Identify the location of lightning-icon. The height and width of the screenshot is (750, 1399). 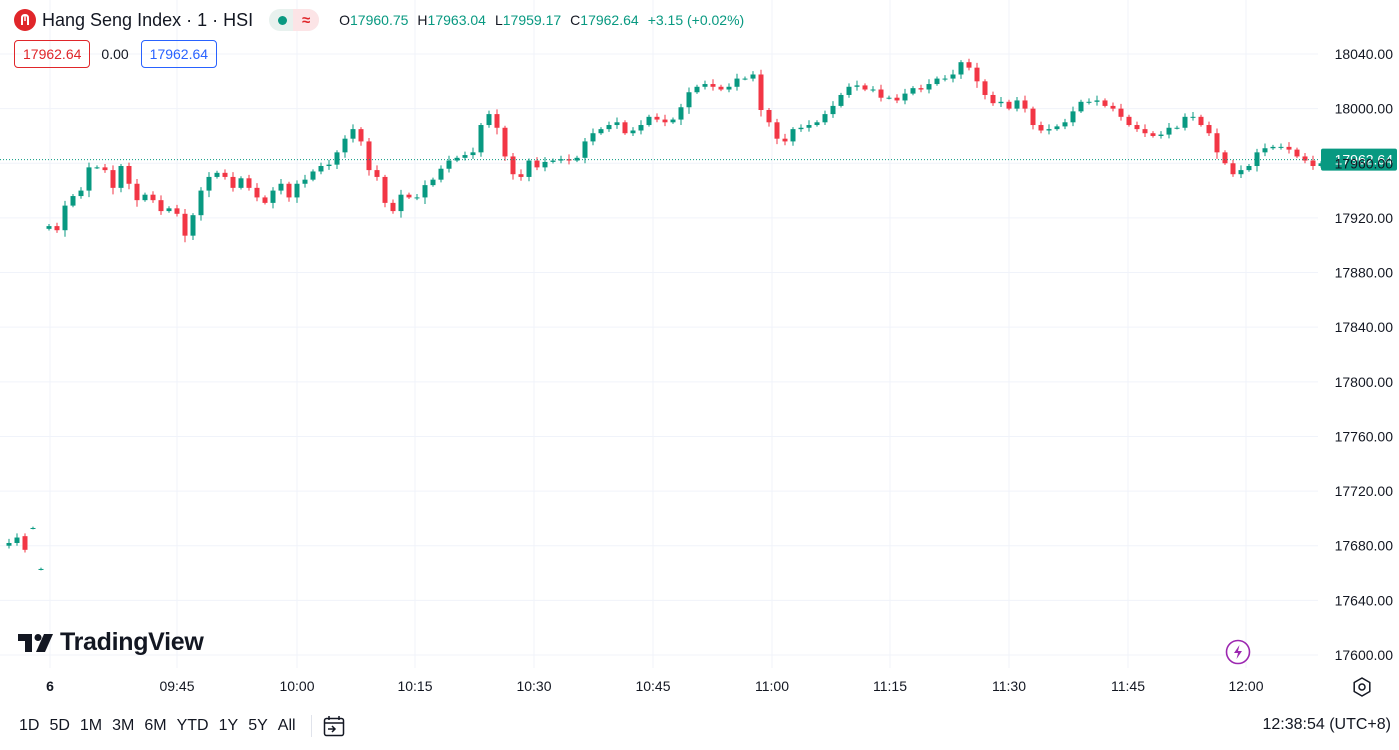
(1238, 654).